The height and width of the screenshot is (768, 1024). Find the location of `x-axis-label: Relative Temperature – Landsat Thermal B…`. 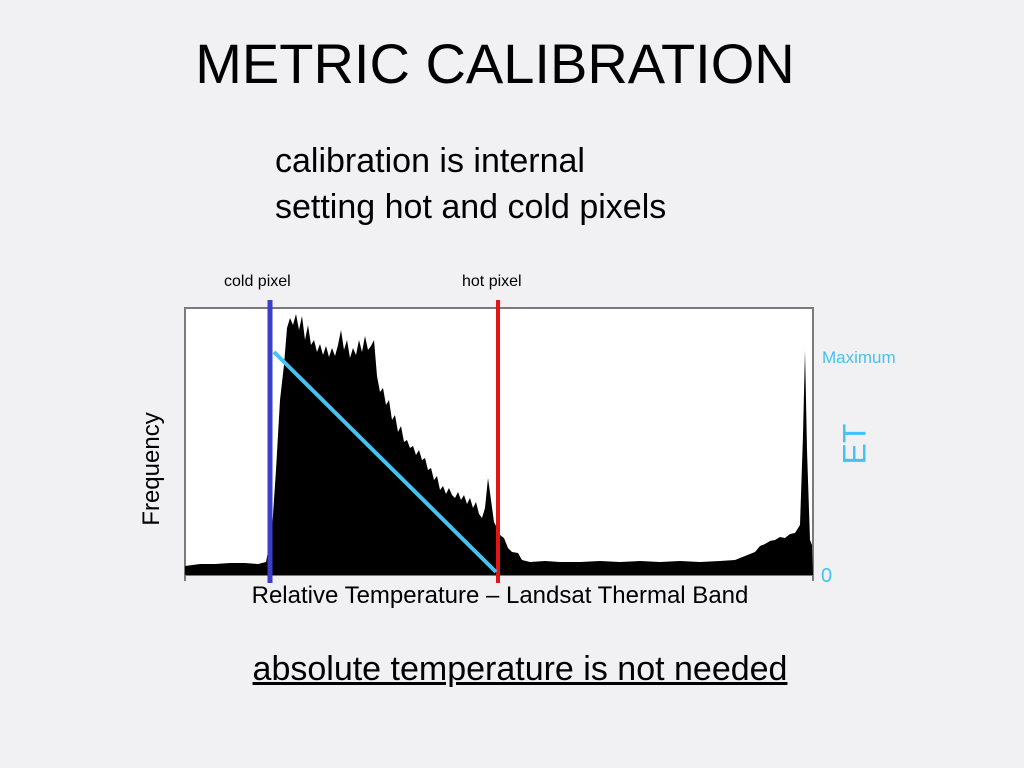

x-axis-label: Relative Temperature – Landsat Thermal B… is located at coordinates (500, 595).